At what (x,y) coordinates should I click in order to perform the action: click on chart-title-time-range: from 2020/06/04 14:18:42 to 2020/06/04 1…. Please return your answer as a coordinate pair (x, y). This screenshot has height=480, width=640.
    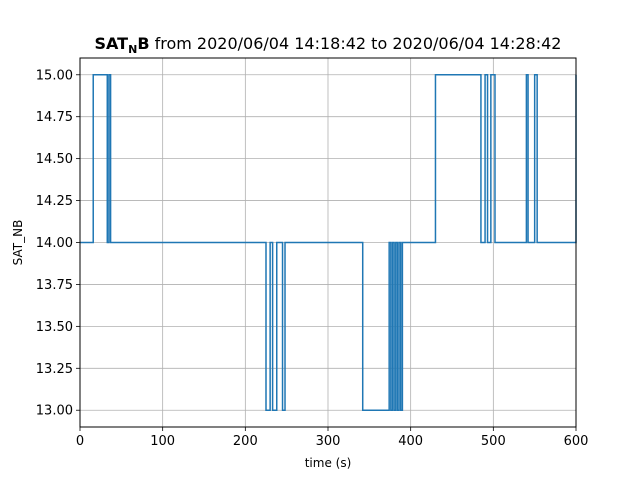
    Looking at the image, I should click on (356, 43).